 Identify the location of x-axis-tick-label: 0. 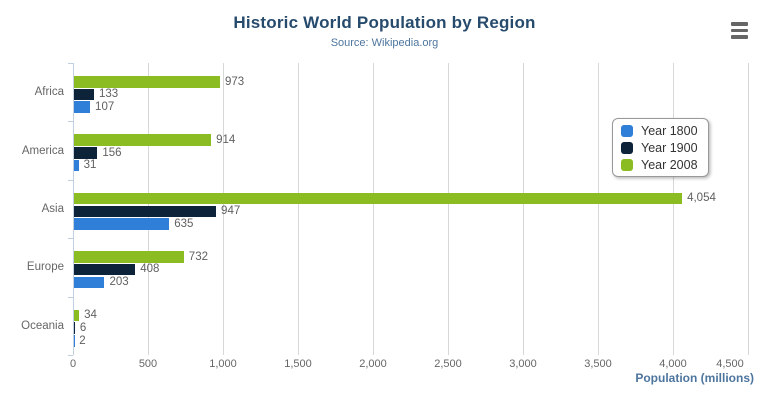
(73, 364).